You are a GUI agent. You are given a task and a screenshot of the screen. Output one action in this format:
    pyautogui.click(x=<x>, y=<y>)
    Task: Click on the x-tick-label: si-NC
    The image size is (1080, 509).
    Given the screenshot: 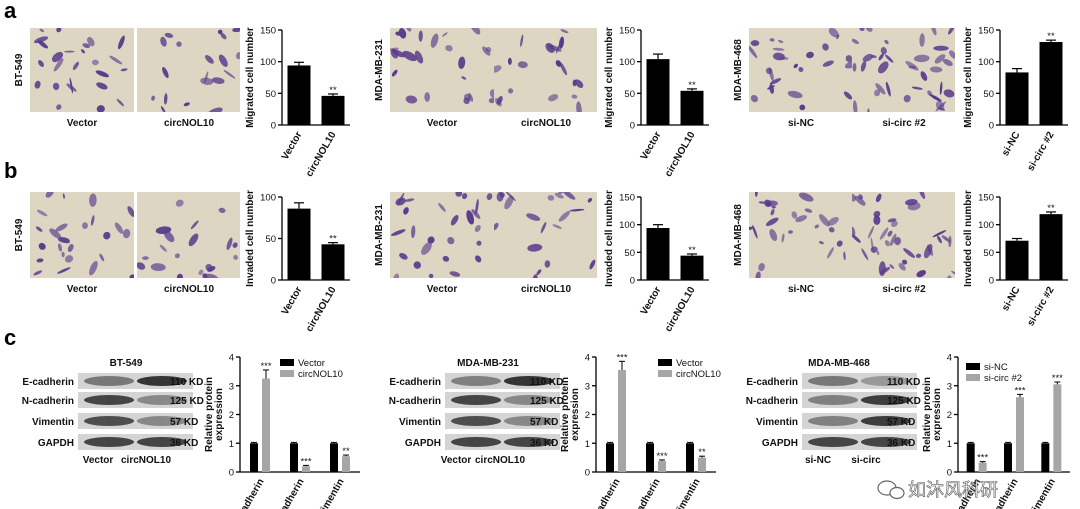 What is the action you would take?
    pyautogui.click(x=1011, y=144)
    